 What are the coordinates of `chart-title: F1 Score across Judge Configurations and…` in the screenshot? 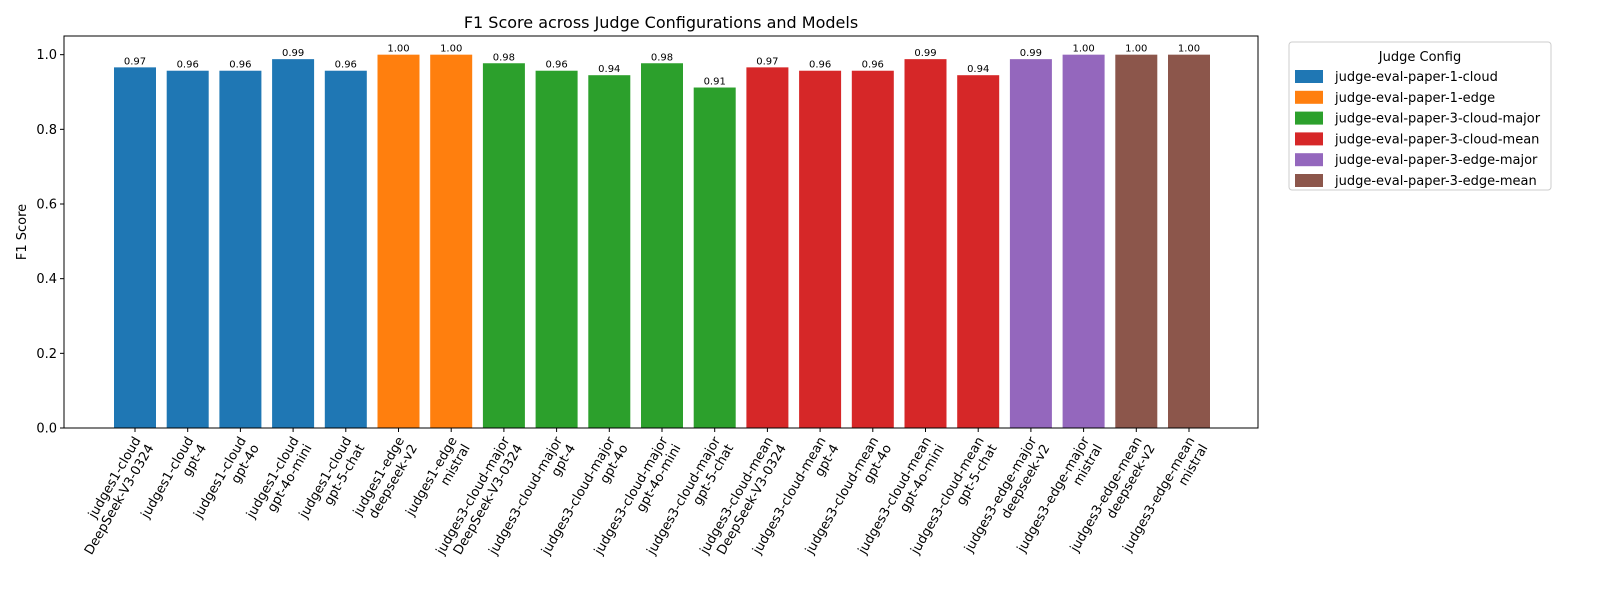 It's located at (661, 22).